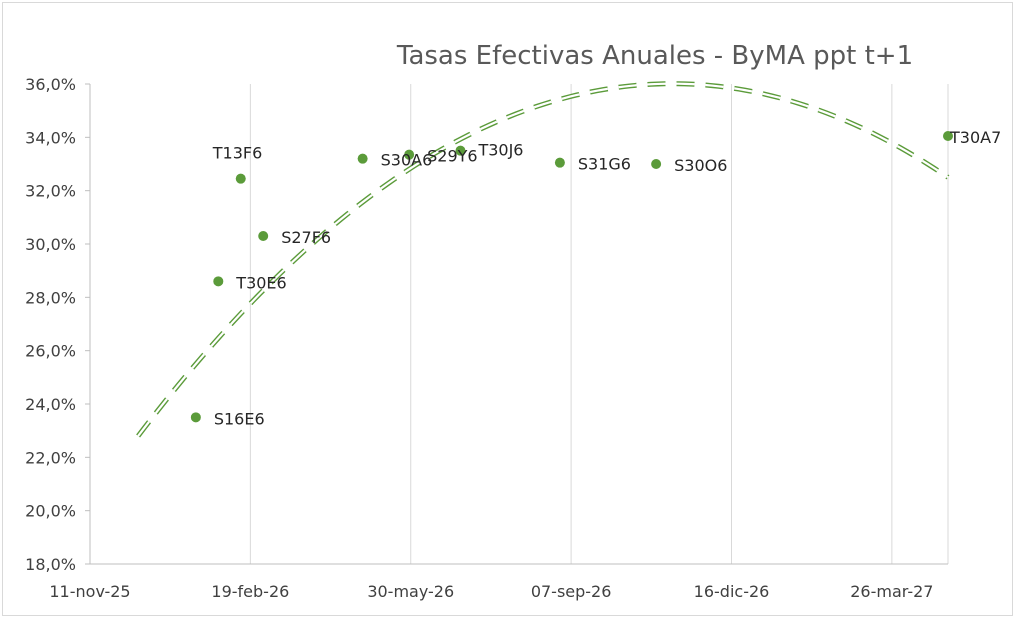 The height and width of the screenshot is (620, 1017). I want to click on data-label: S27F6, so click(306, 237).